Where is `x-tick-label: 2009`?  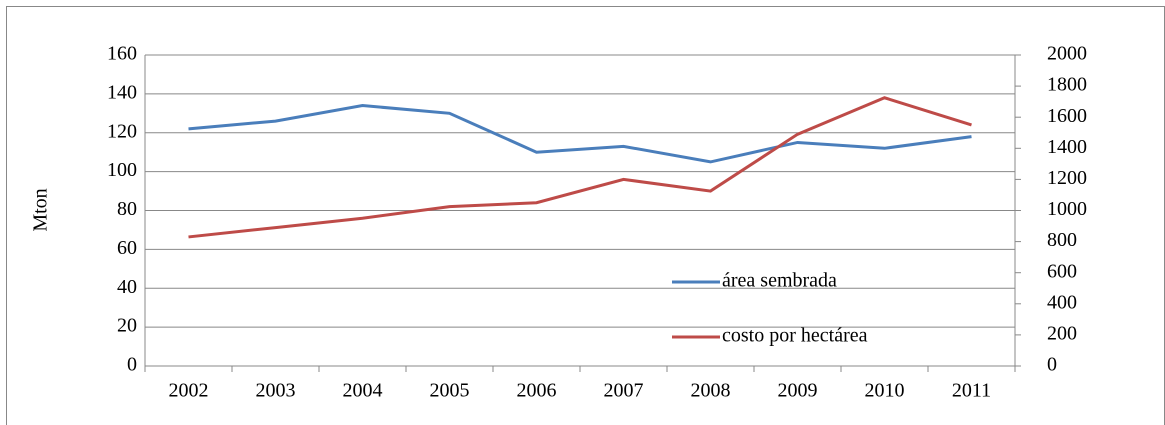
x-tick-label: 2009 is located at coordinates (798, 391).